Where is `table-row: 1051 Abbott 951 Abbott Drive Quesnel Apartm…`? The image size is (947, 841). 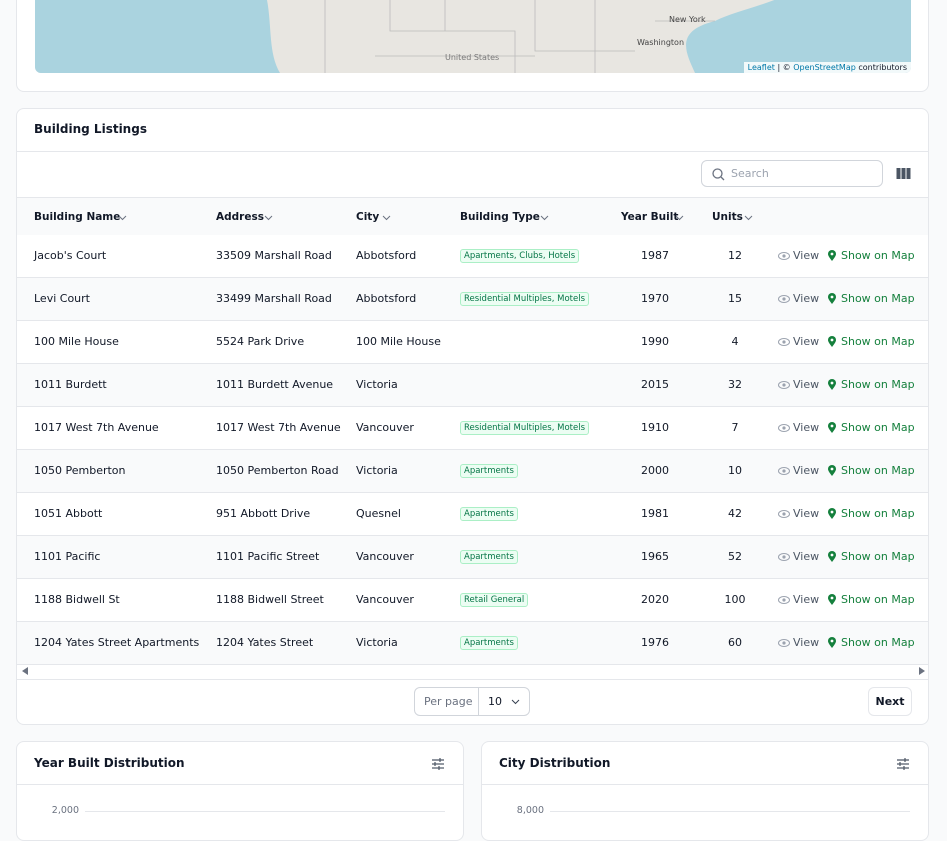 table-row: 1051 Abbott 951 Abbott Drive Quesnel Apartm… is located at coordinates (472, 514).